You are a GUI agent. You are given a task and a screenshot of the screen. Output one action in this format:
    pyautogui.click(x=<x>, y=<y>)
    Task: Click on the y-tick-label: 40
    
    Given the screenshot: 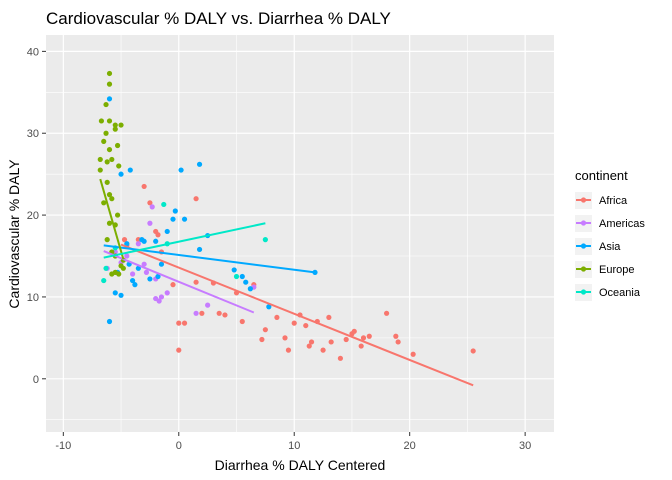 What is the action you would take?
    pyautogui.click(x=33, y=52)
    